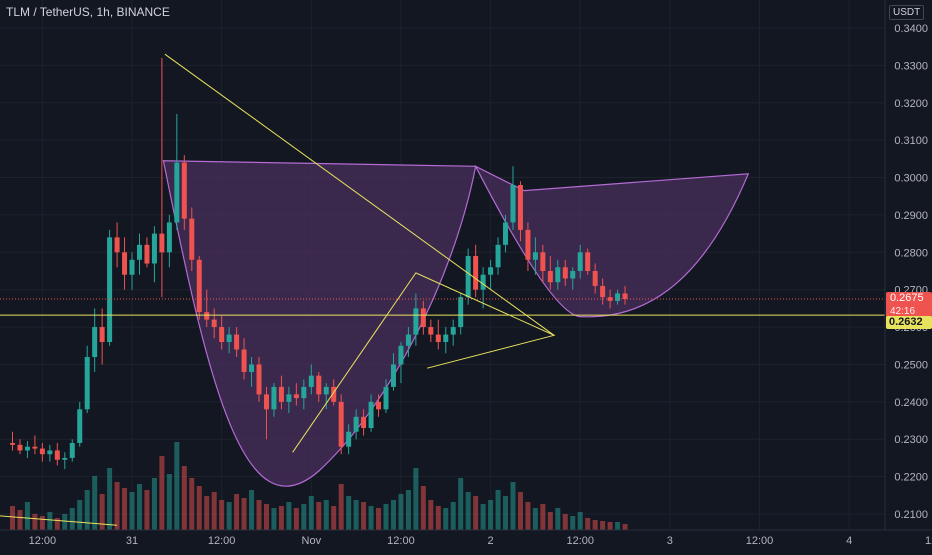 The width and height of the screenshot is (932, 555). Describe the element at coordinates (911, 365) in the screenshot. I see `price-tick-label: 0.2500` at that location.